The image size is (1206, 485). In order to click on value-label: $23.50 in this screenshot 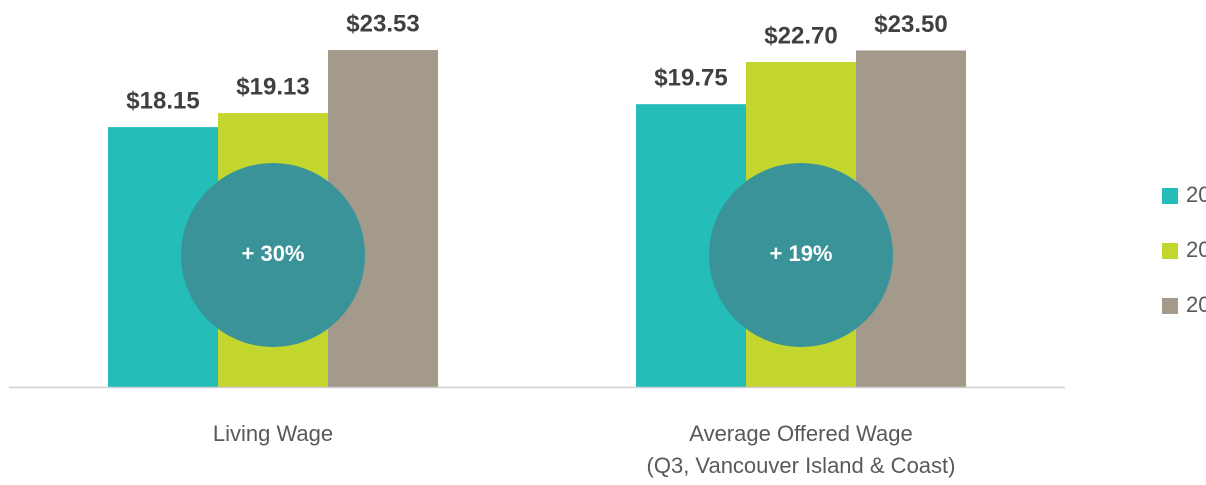, I will do `click(910, 24)`.